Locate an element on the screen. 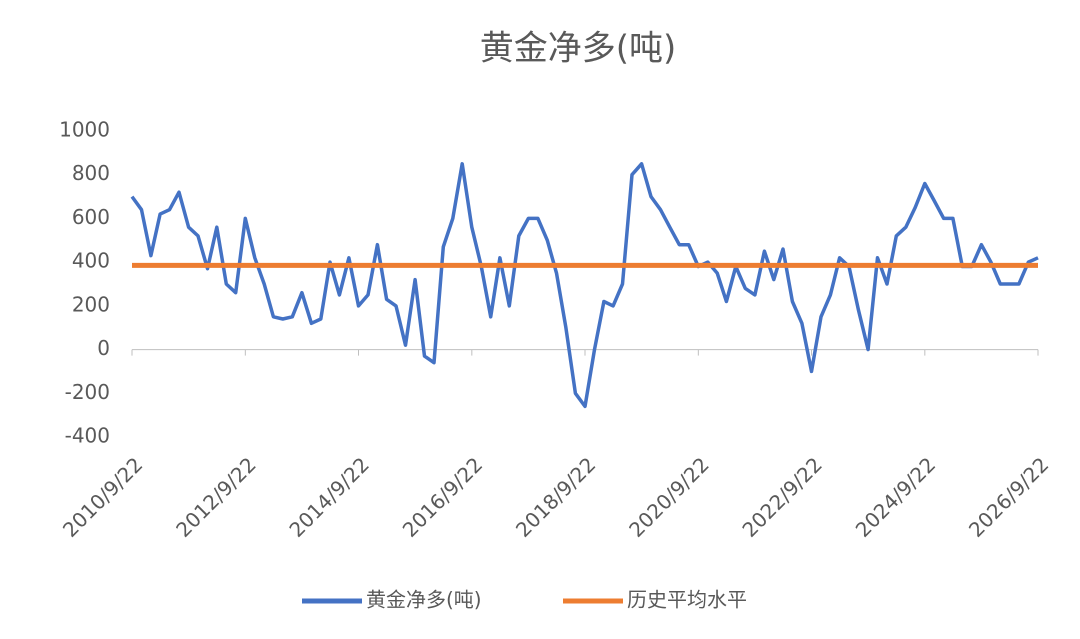  y-tick-label: 0 is located at coordinates (103, 348).